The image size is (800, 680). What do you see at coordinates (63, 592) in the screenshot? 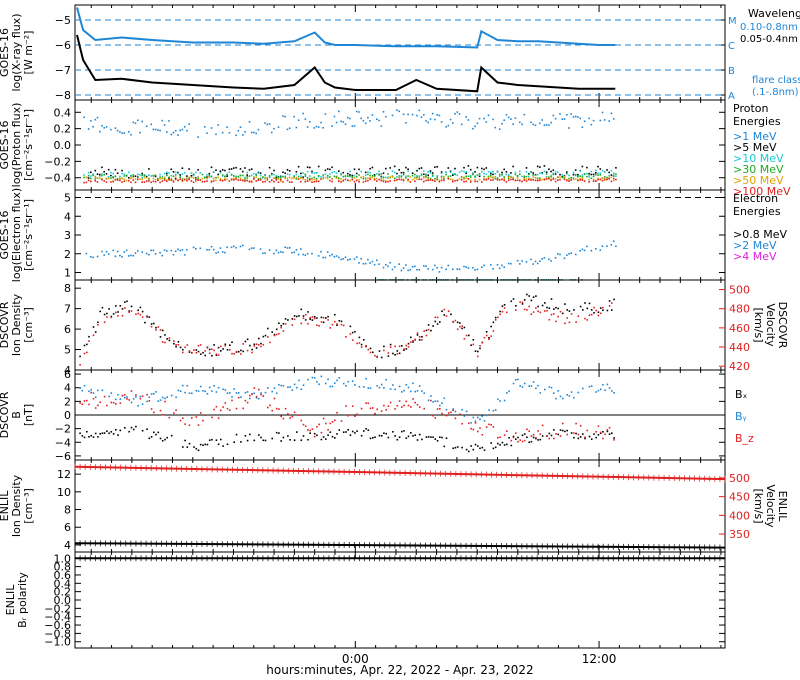
I see `y-tick-label: 0.2` at bounding box center [63, 592].